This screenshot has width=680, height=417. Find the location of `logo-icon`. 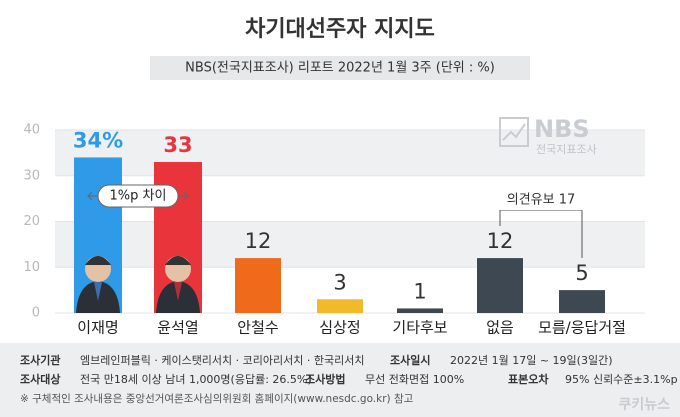

logo-icon is located at coordinates (514, 132).